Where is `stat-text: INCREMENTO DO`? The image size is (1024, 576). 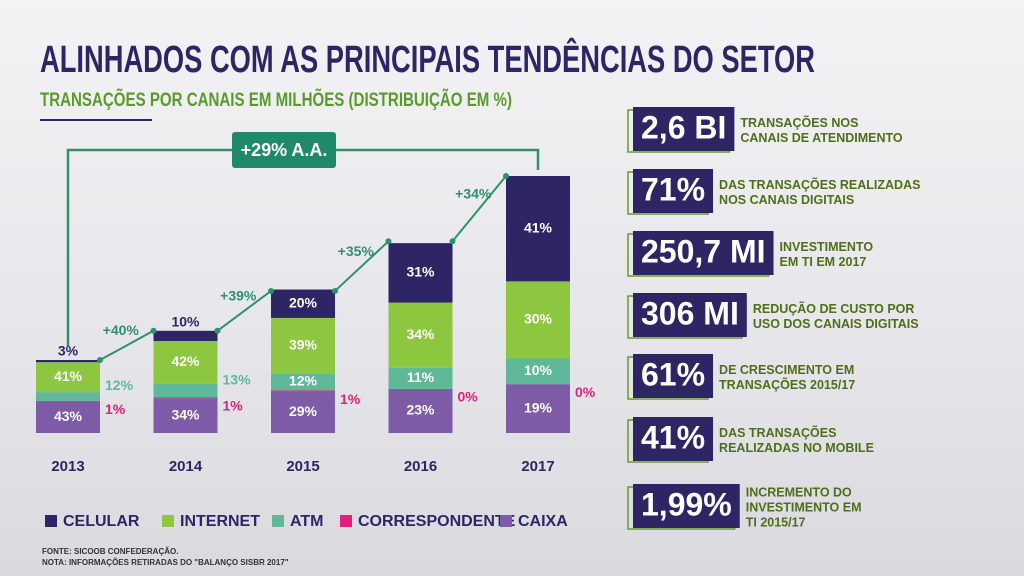
stat-text: INCREMENTO DO is located at coordinates (799, 492).